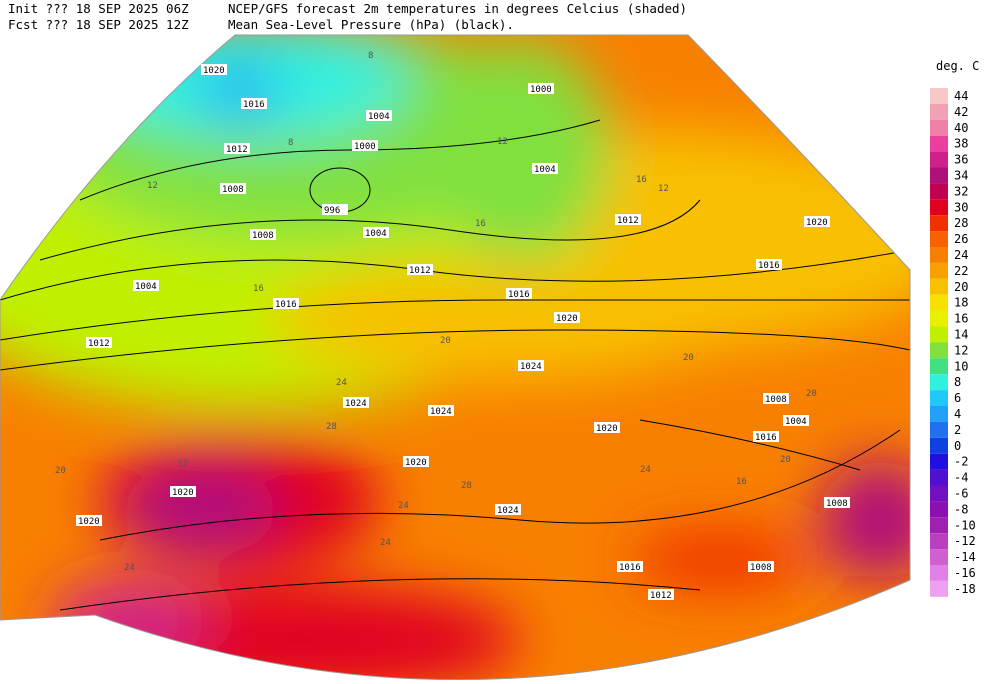  What do you see at coordinates (957, 382) in the screenshot?
I see `legend-label: 8` at bounding box center [957, 382].